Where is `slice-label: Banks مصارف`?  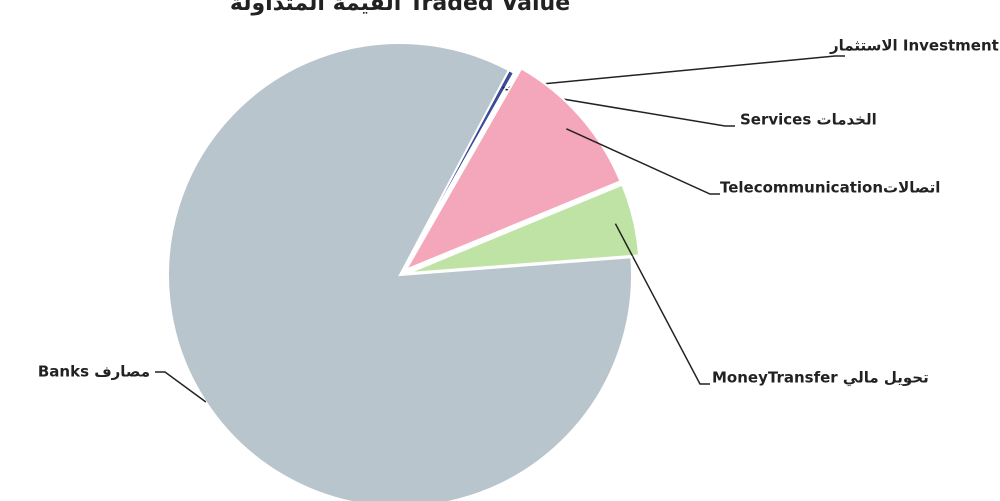
slice-label: Banks مصارف is located at coordinates (94, 372).